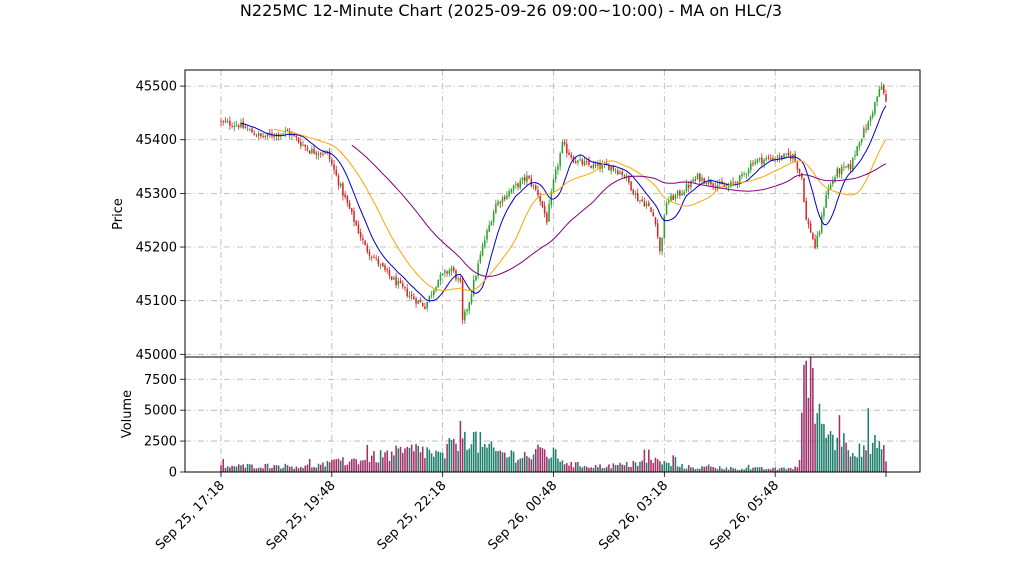 Image resolution: width=1022 pixels, height=579 pixels. Describe the element at coordinates (156, 355) in the screenshot. I see `price-tick-label: 45000` at that location.